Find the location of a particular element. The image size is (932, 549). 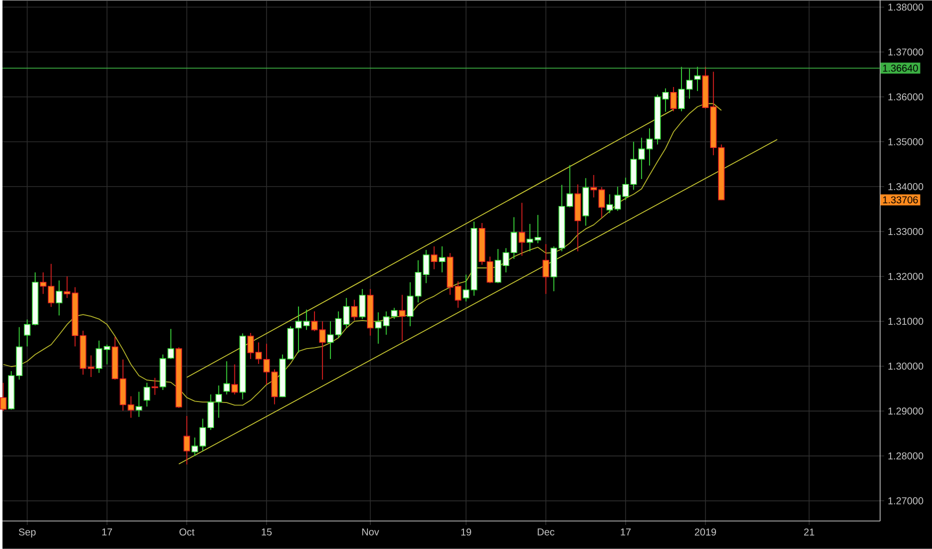

y-tick-label: 1.27000 is located at coordinates (906, 500).